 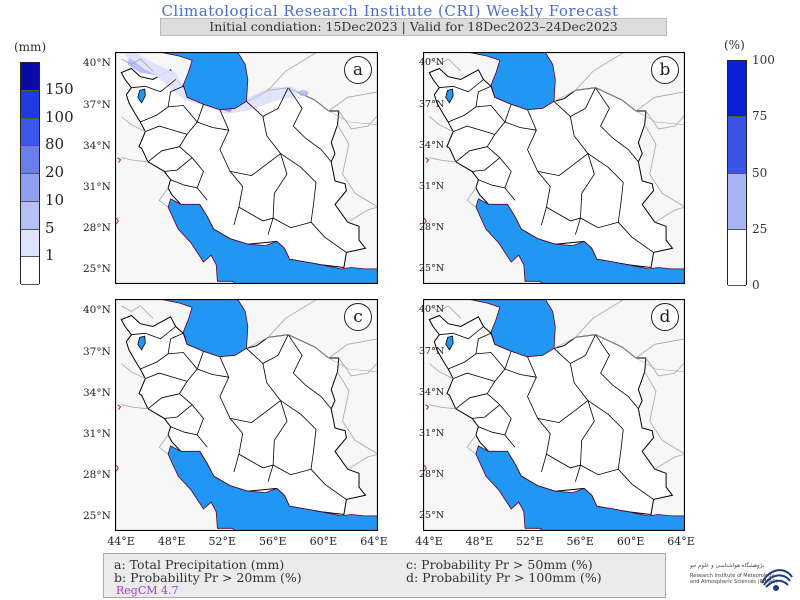 I want to click on logo-text-en1: Research Institute of Meteorology, so click(x=732, y=576).